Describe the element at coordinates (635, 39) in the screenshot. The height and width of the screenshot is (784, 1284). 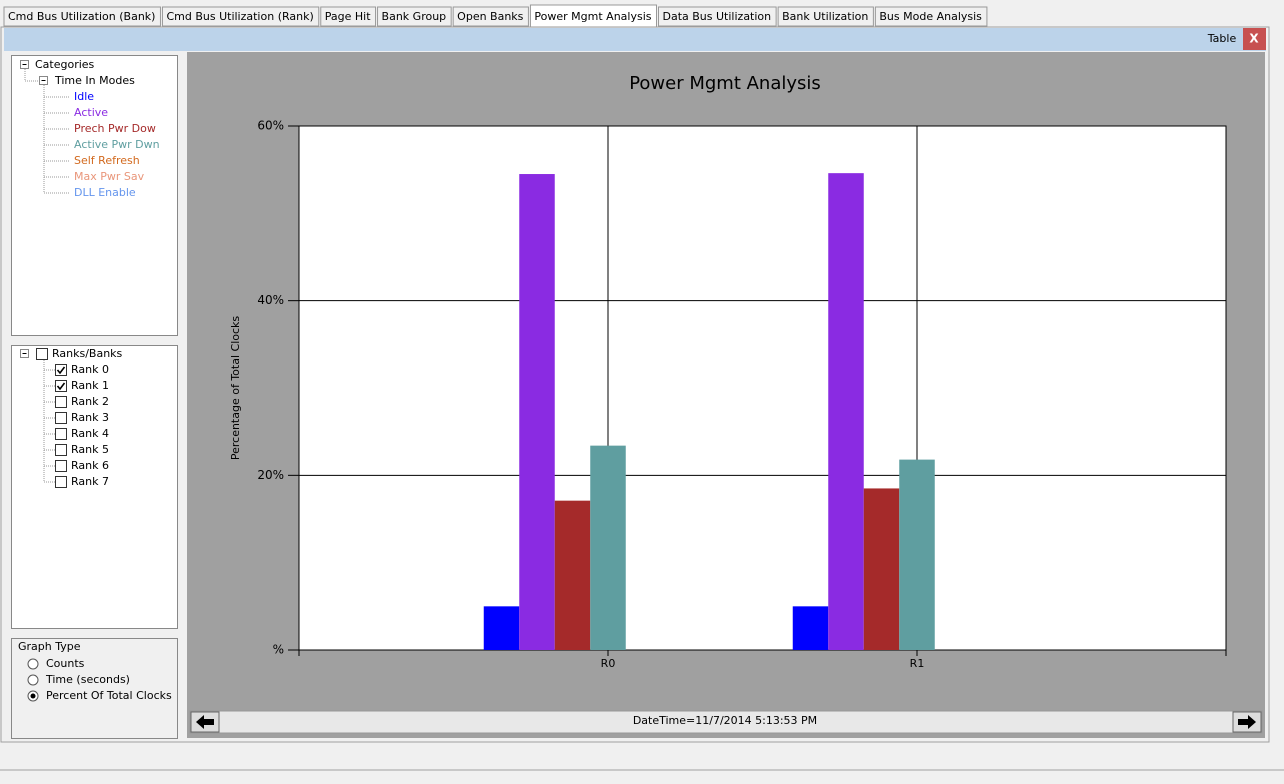
I see `toolbar` at that location.